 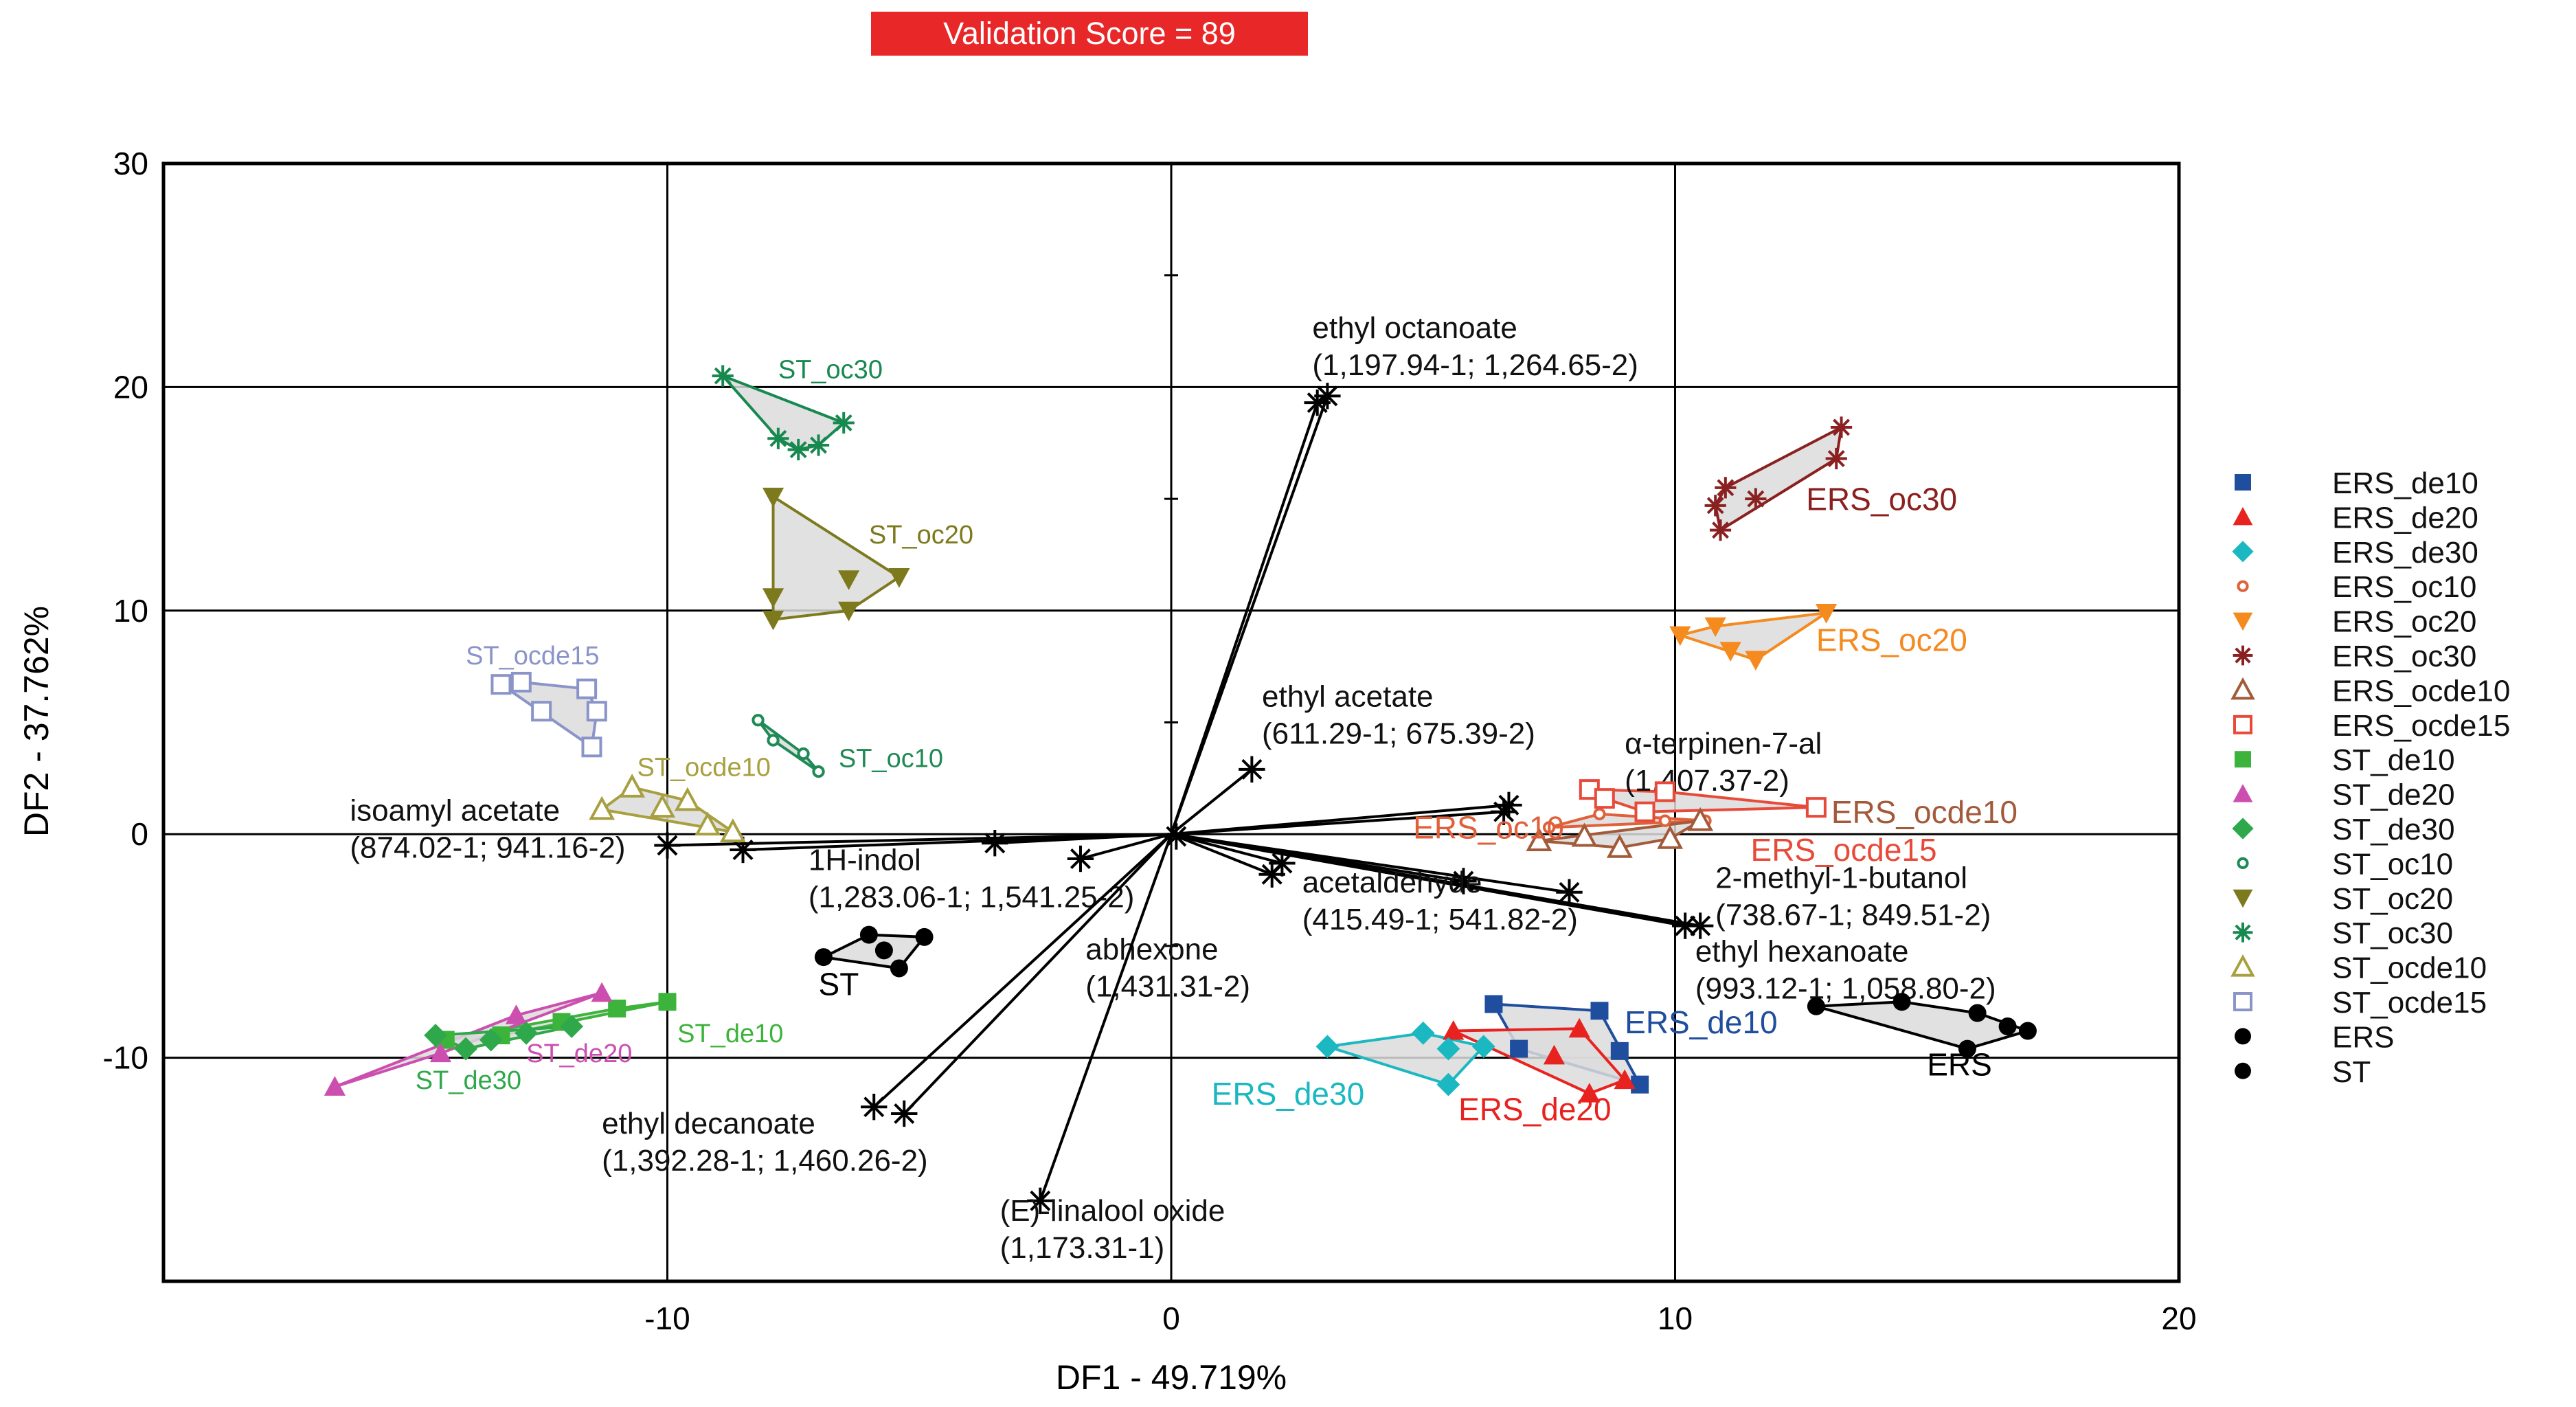 What do you see at coordinates (1167, 986) in the screenshot?
I see `vector-coords-abhexone: (1,431.31-2)` at bounding box center [1167, 986].